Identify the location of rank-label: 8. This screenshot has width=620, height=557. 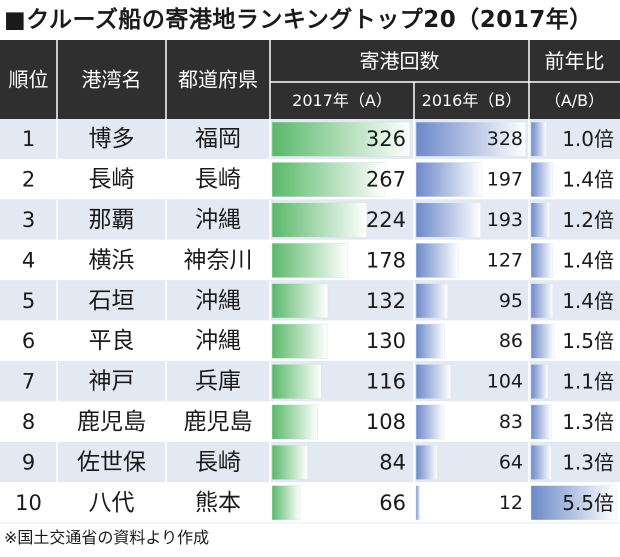
(28, 422).